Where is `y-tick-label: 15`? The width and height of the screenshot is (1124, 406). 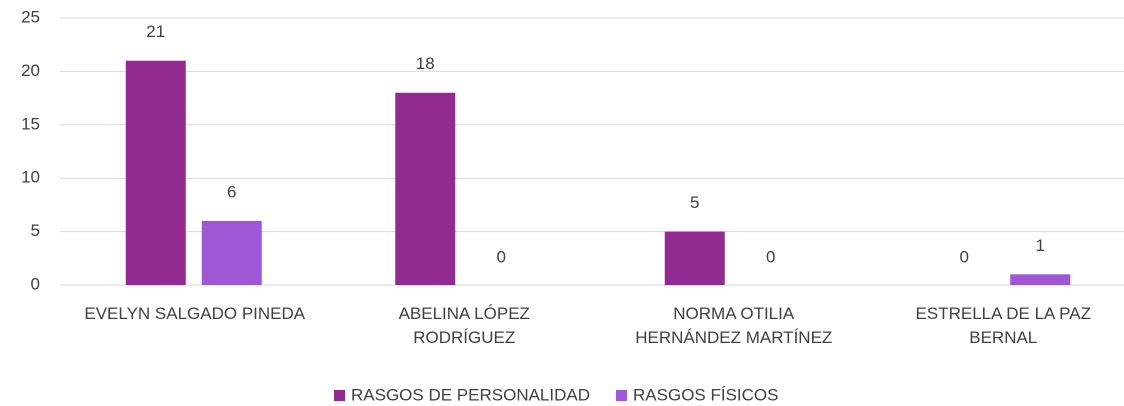 y-tick-label: 15 is located at coordinates (30, 123).